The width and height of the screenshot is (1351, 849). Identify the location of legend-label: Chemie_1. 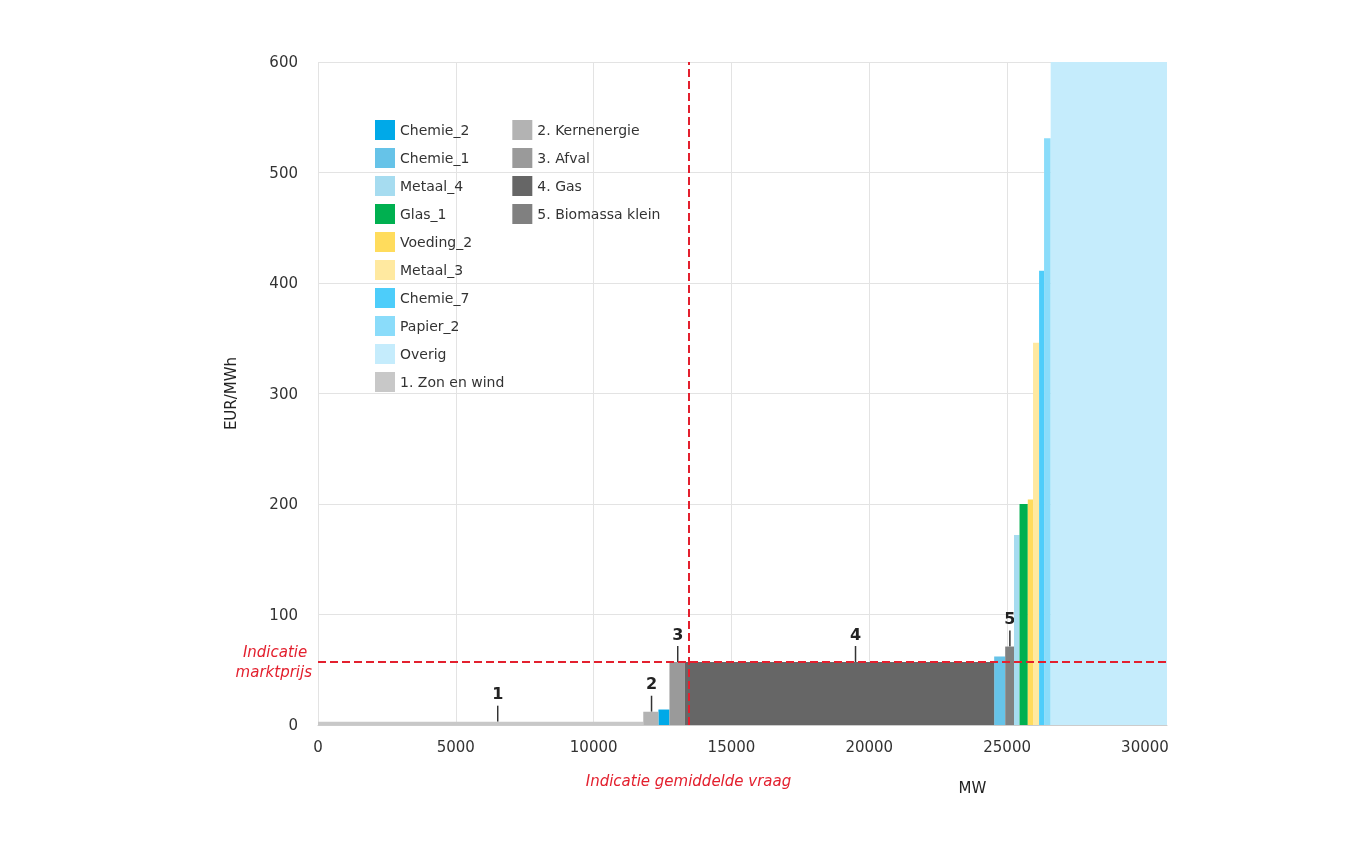
(435, 158).